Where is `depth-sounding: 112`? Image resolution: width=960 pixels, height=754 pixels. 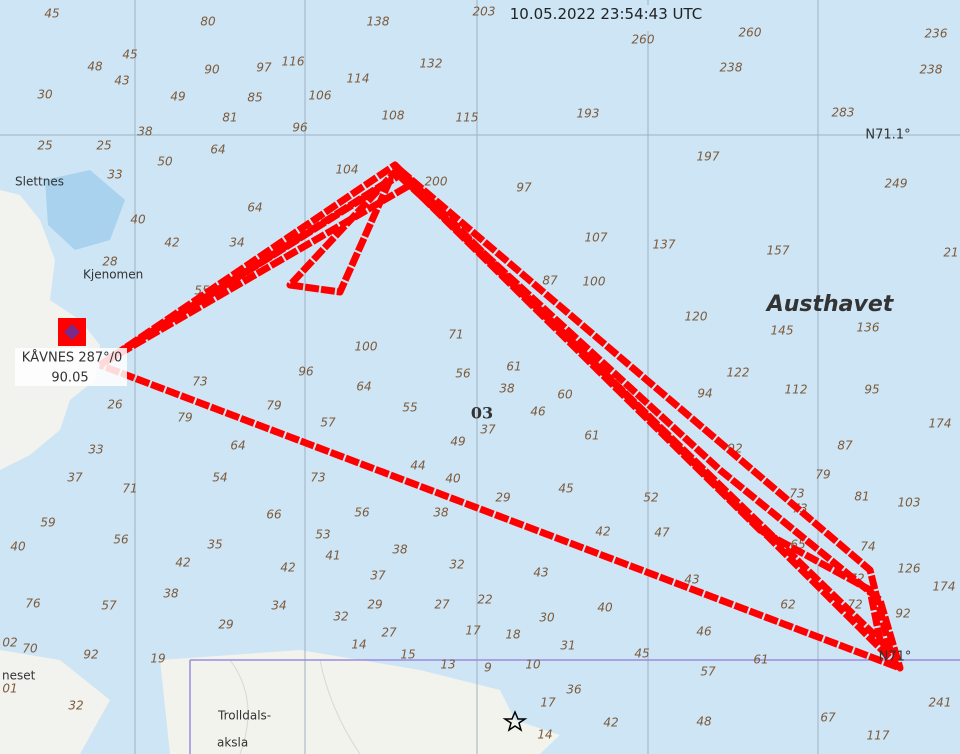 depth-sounding: 112 is located at coordinates (796, 390).